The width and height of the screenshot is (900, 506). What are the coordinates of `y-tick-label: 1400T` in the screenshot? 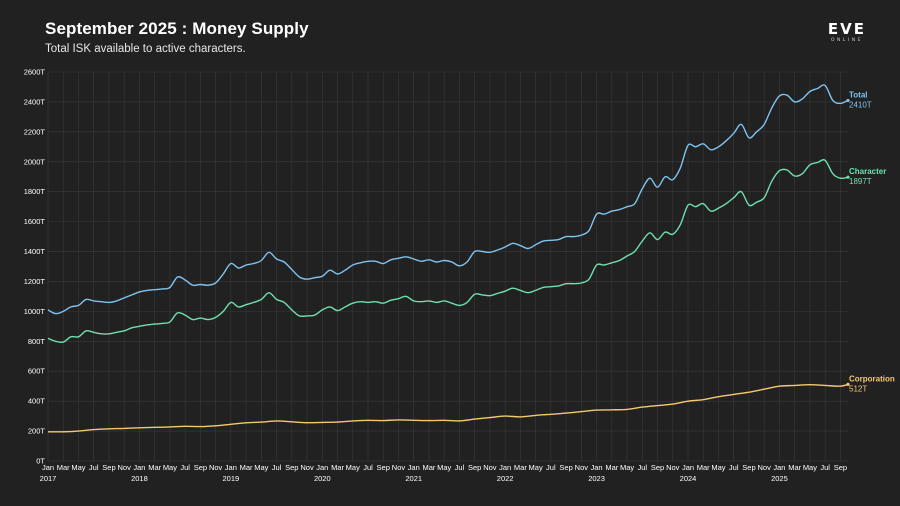 It's located at (35, 251).